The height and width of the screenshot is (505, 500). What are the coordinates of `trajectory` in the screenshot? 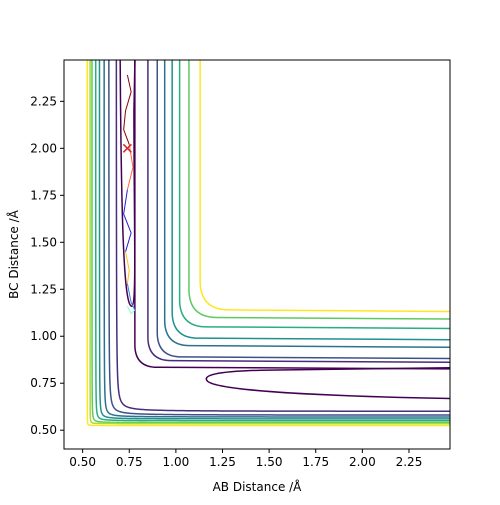 It's located at (129, 194).